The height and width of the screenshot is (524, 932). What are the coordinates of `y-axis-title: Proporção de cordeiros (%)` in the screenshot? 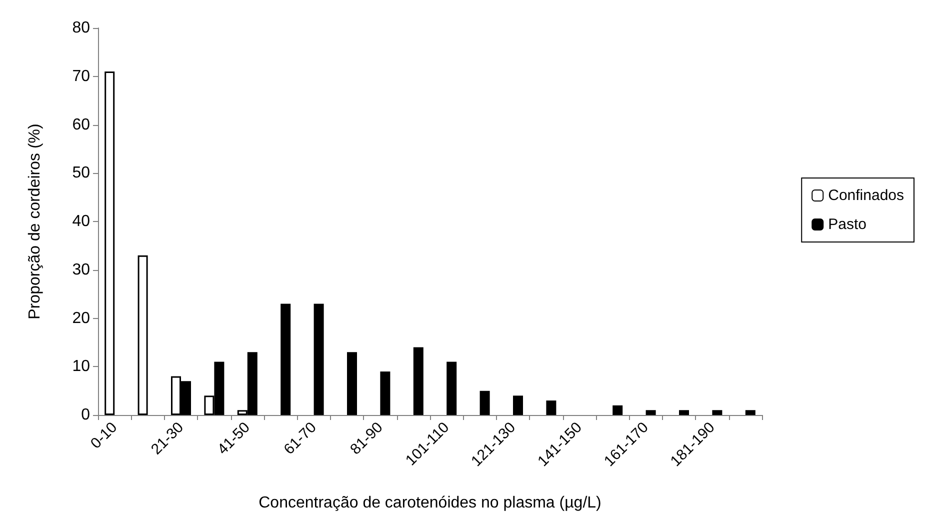 It's located at (35, 222).